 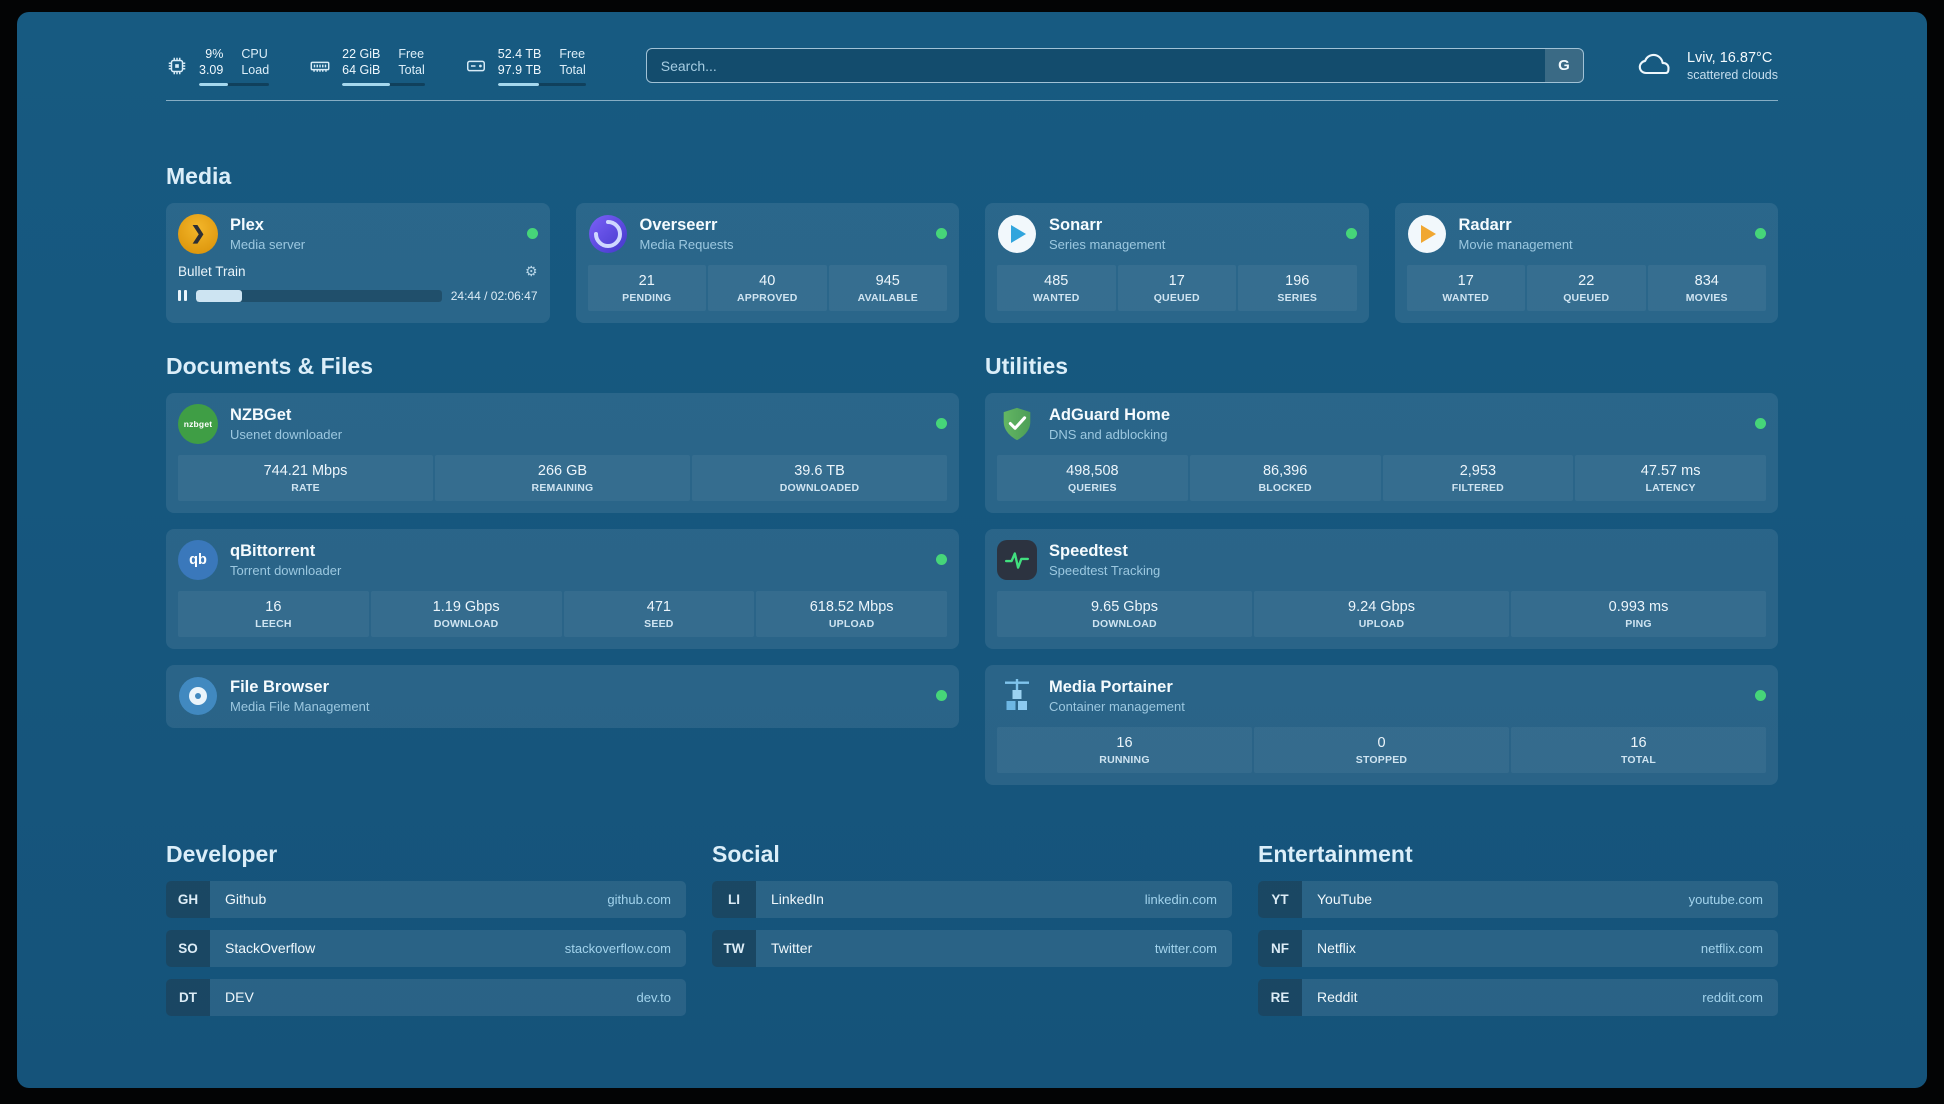 I want to click on overseerr-icon, so click(x=608, y=234).